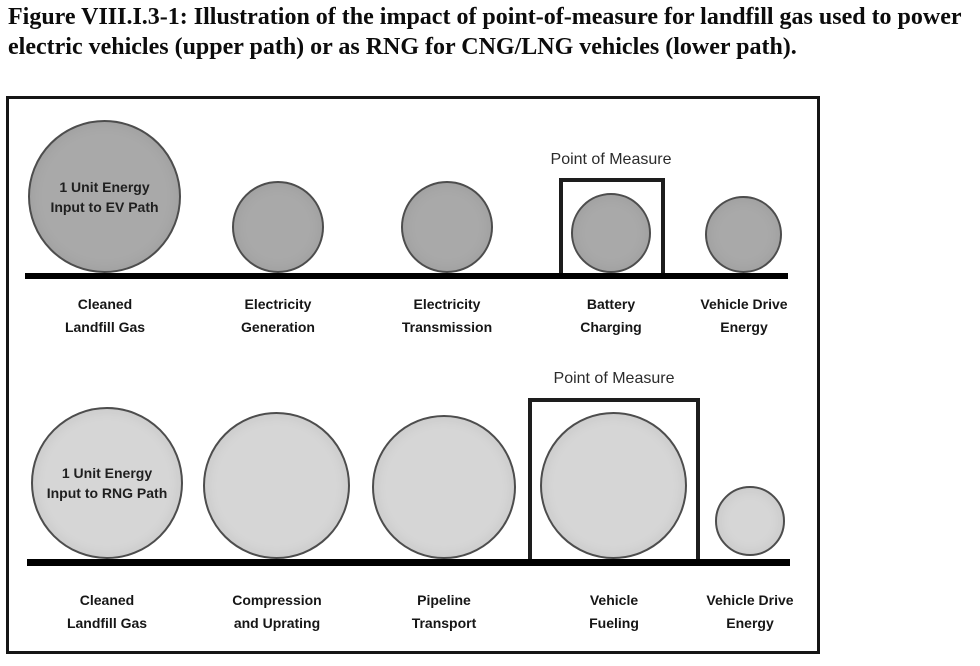 The height and width of the screenshot is (666, 980). Describe the element at coordinates (105, 316) in the screenshot. I see `stage-label-ev-cleaned-landfill-gas: Cleaned Landfill Gas` at that location.